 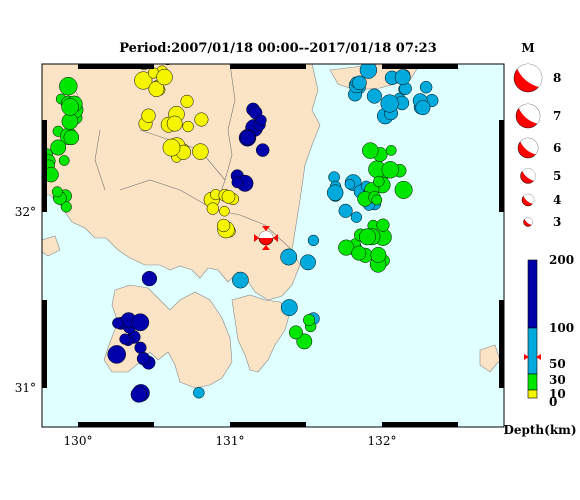 What do you see at coordinates (78, 441) in the screenshot?
I see `lon-tick-130: 130°` at bounding box center [78, 441].